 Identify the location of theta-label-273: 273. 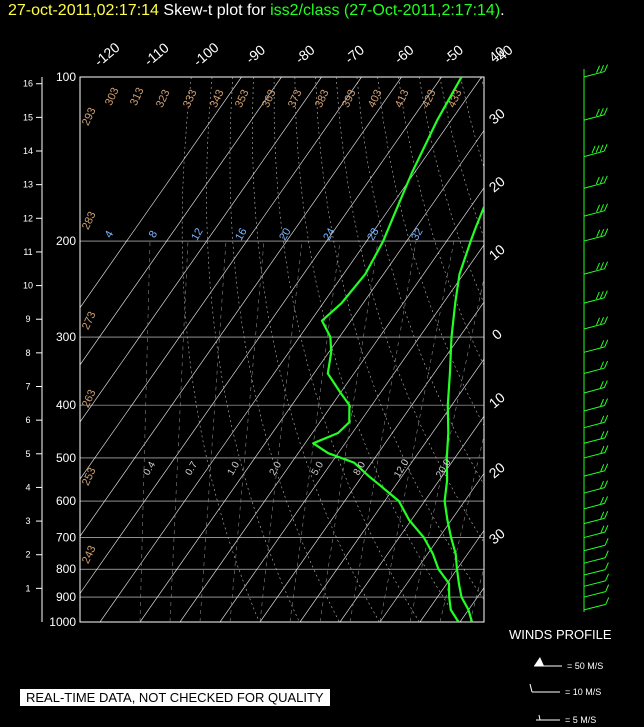
(89, 321).